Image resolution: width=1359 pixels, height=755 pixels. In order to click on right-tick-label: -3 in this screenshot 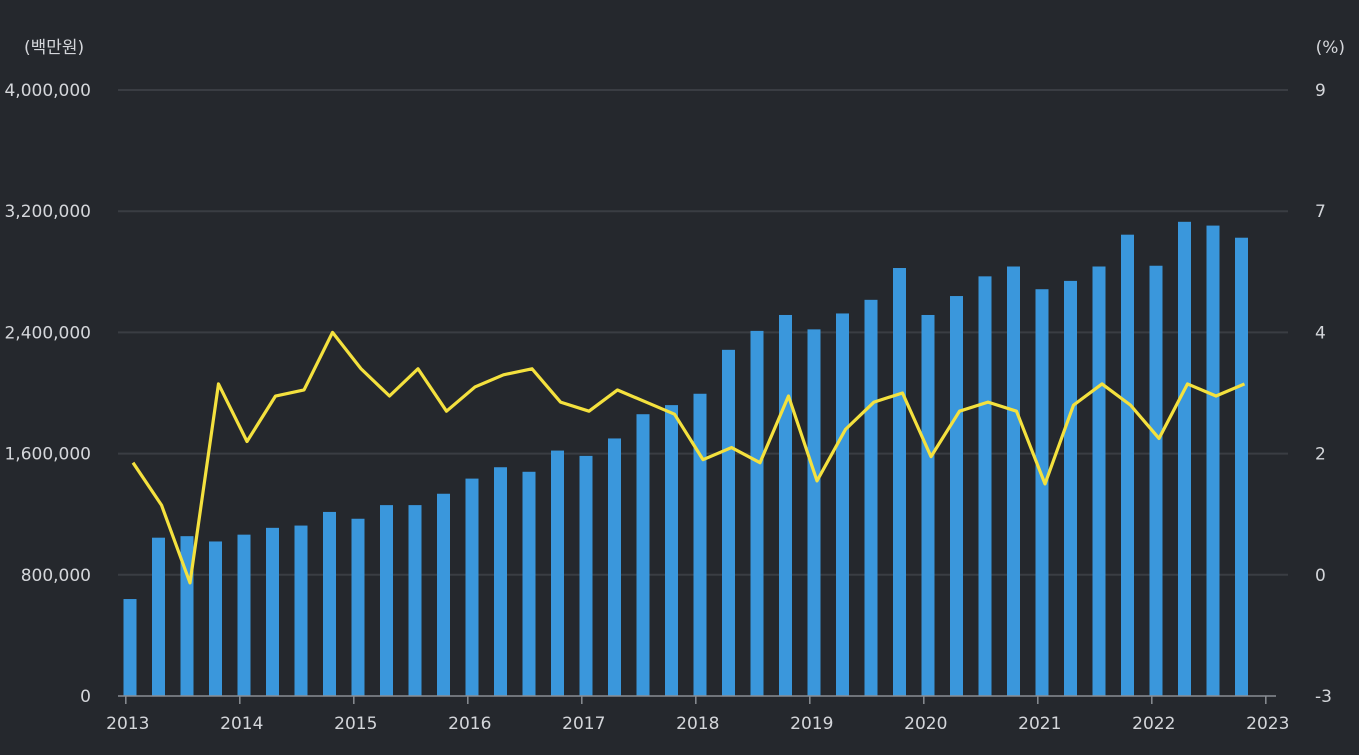, I will do `click(1323, 697)`.